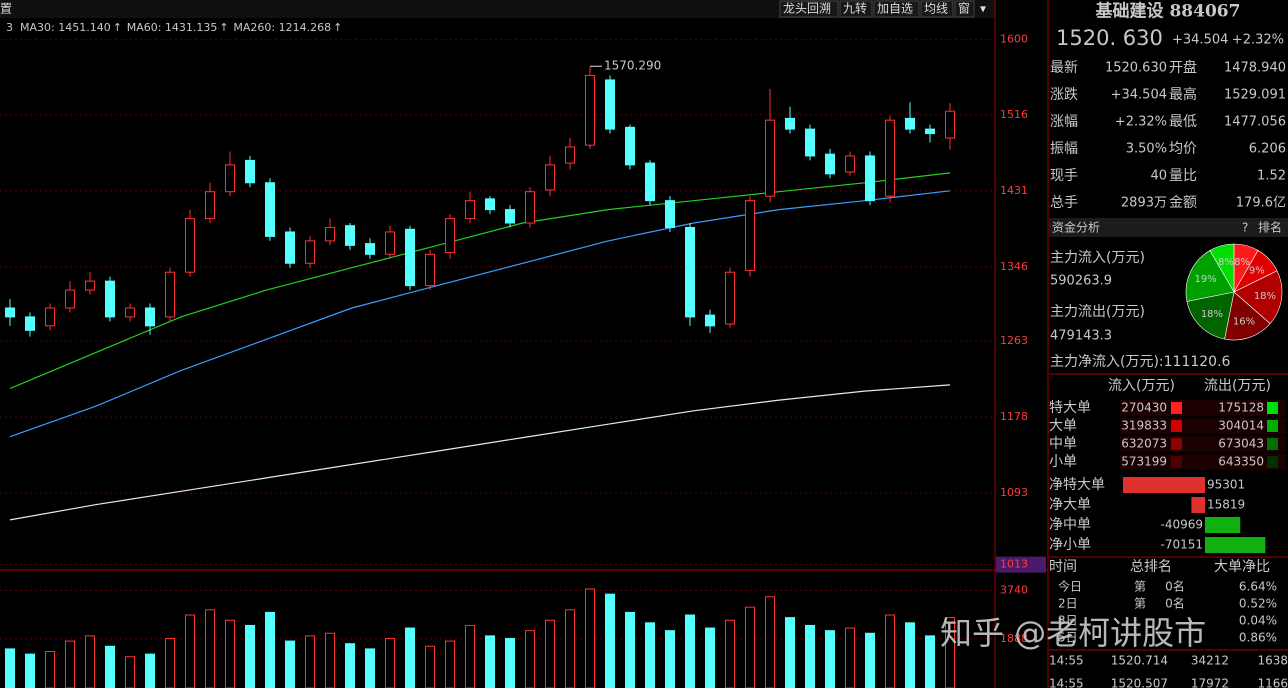 This screenshot has height=688, width=1288. Describe the element at coordinates (1014, 416) in the screenshot. I see `y-tick-label: 1178` at that location.